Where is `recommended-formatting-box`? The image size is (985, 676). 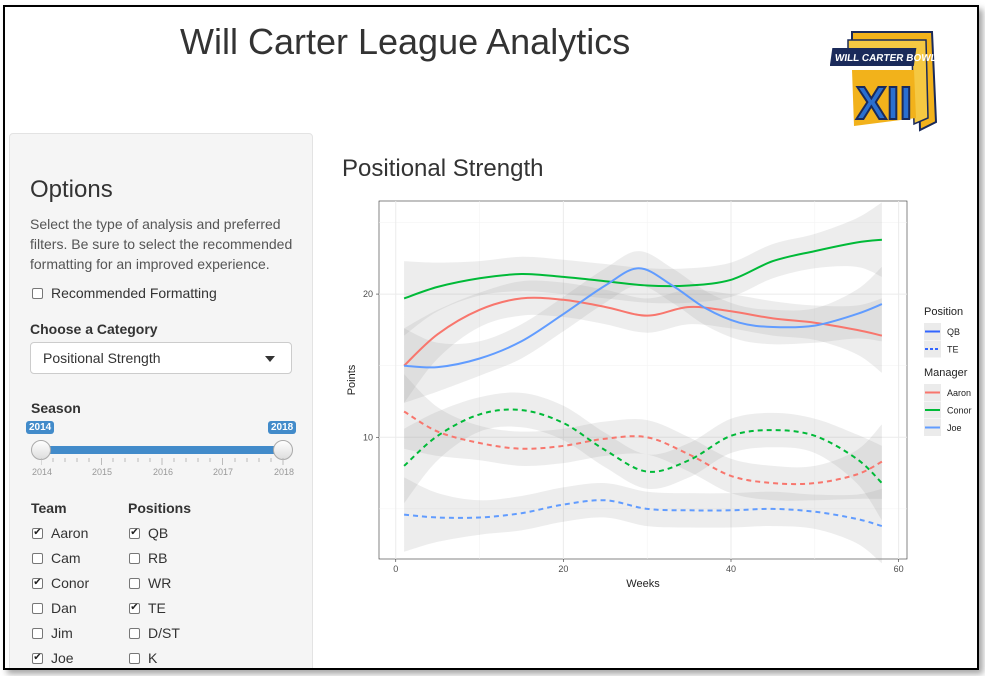
recommended-formatting-box is located at coordinates (37, 293).